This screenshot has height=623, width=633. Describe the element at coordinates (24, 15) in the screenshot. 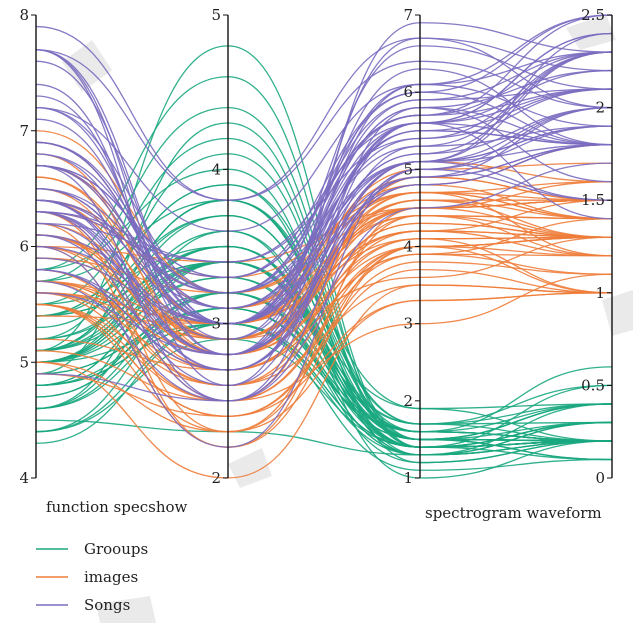

I see `tick-label-0-4: 8` at that location.